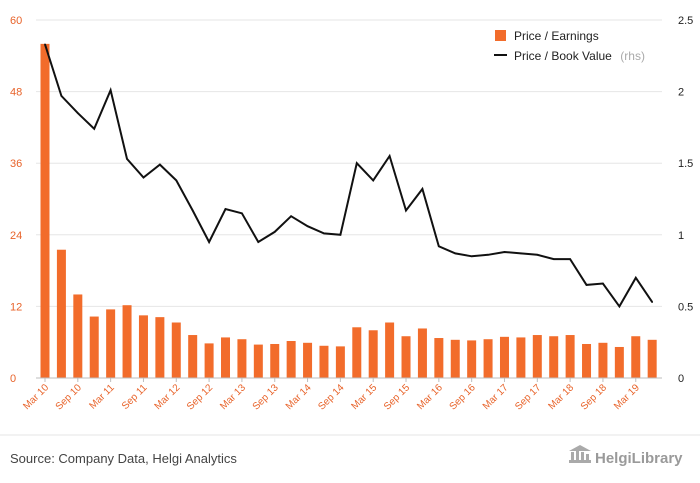 The height and width of the screenshot is (483, 700). I want to click on legend-label-price-book: Price / Book Value, so click(563, 56).